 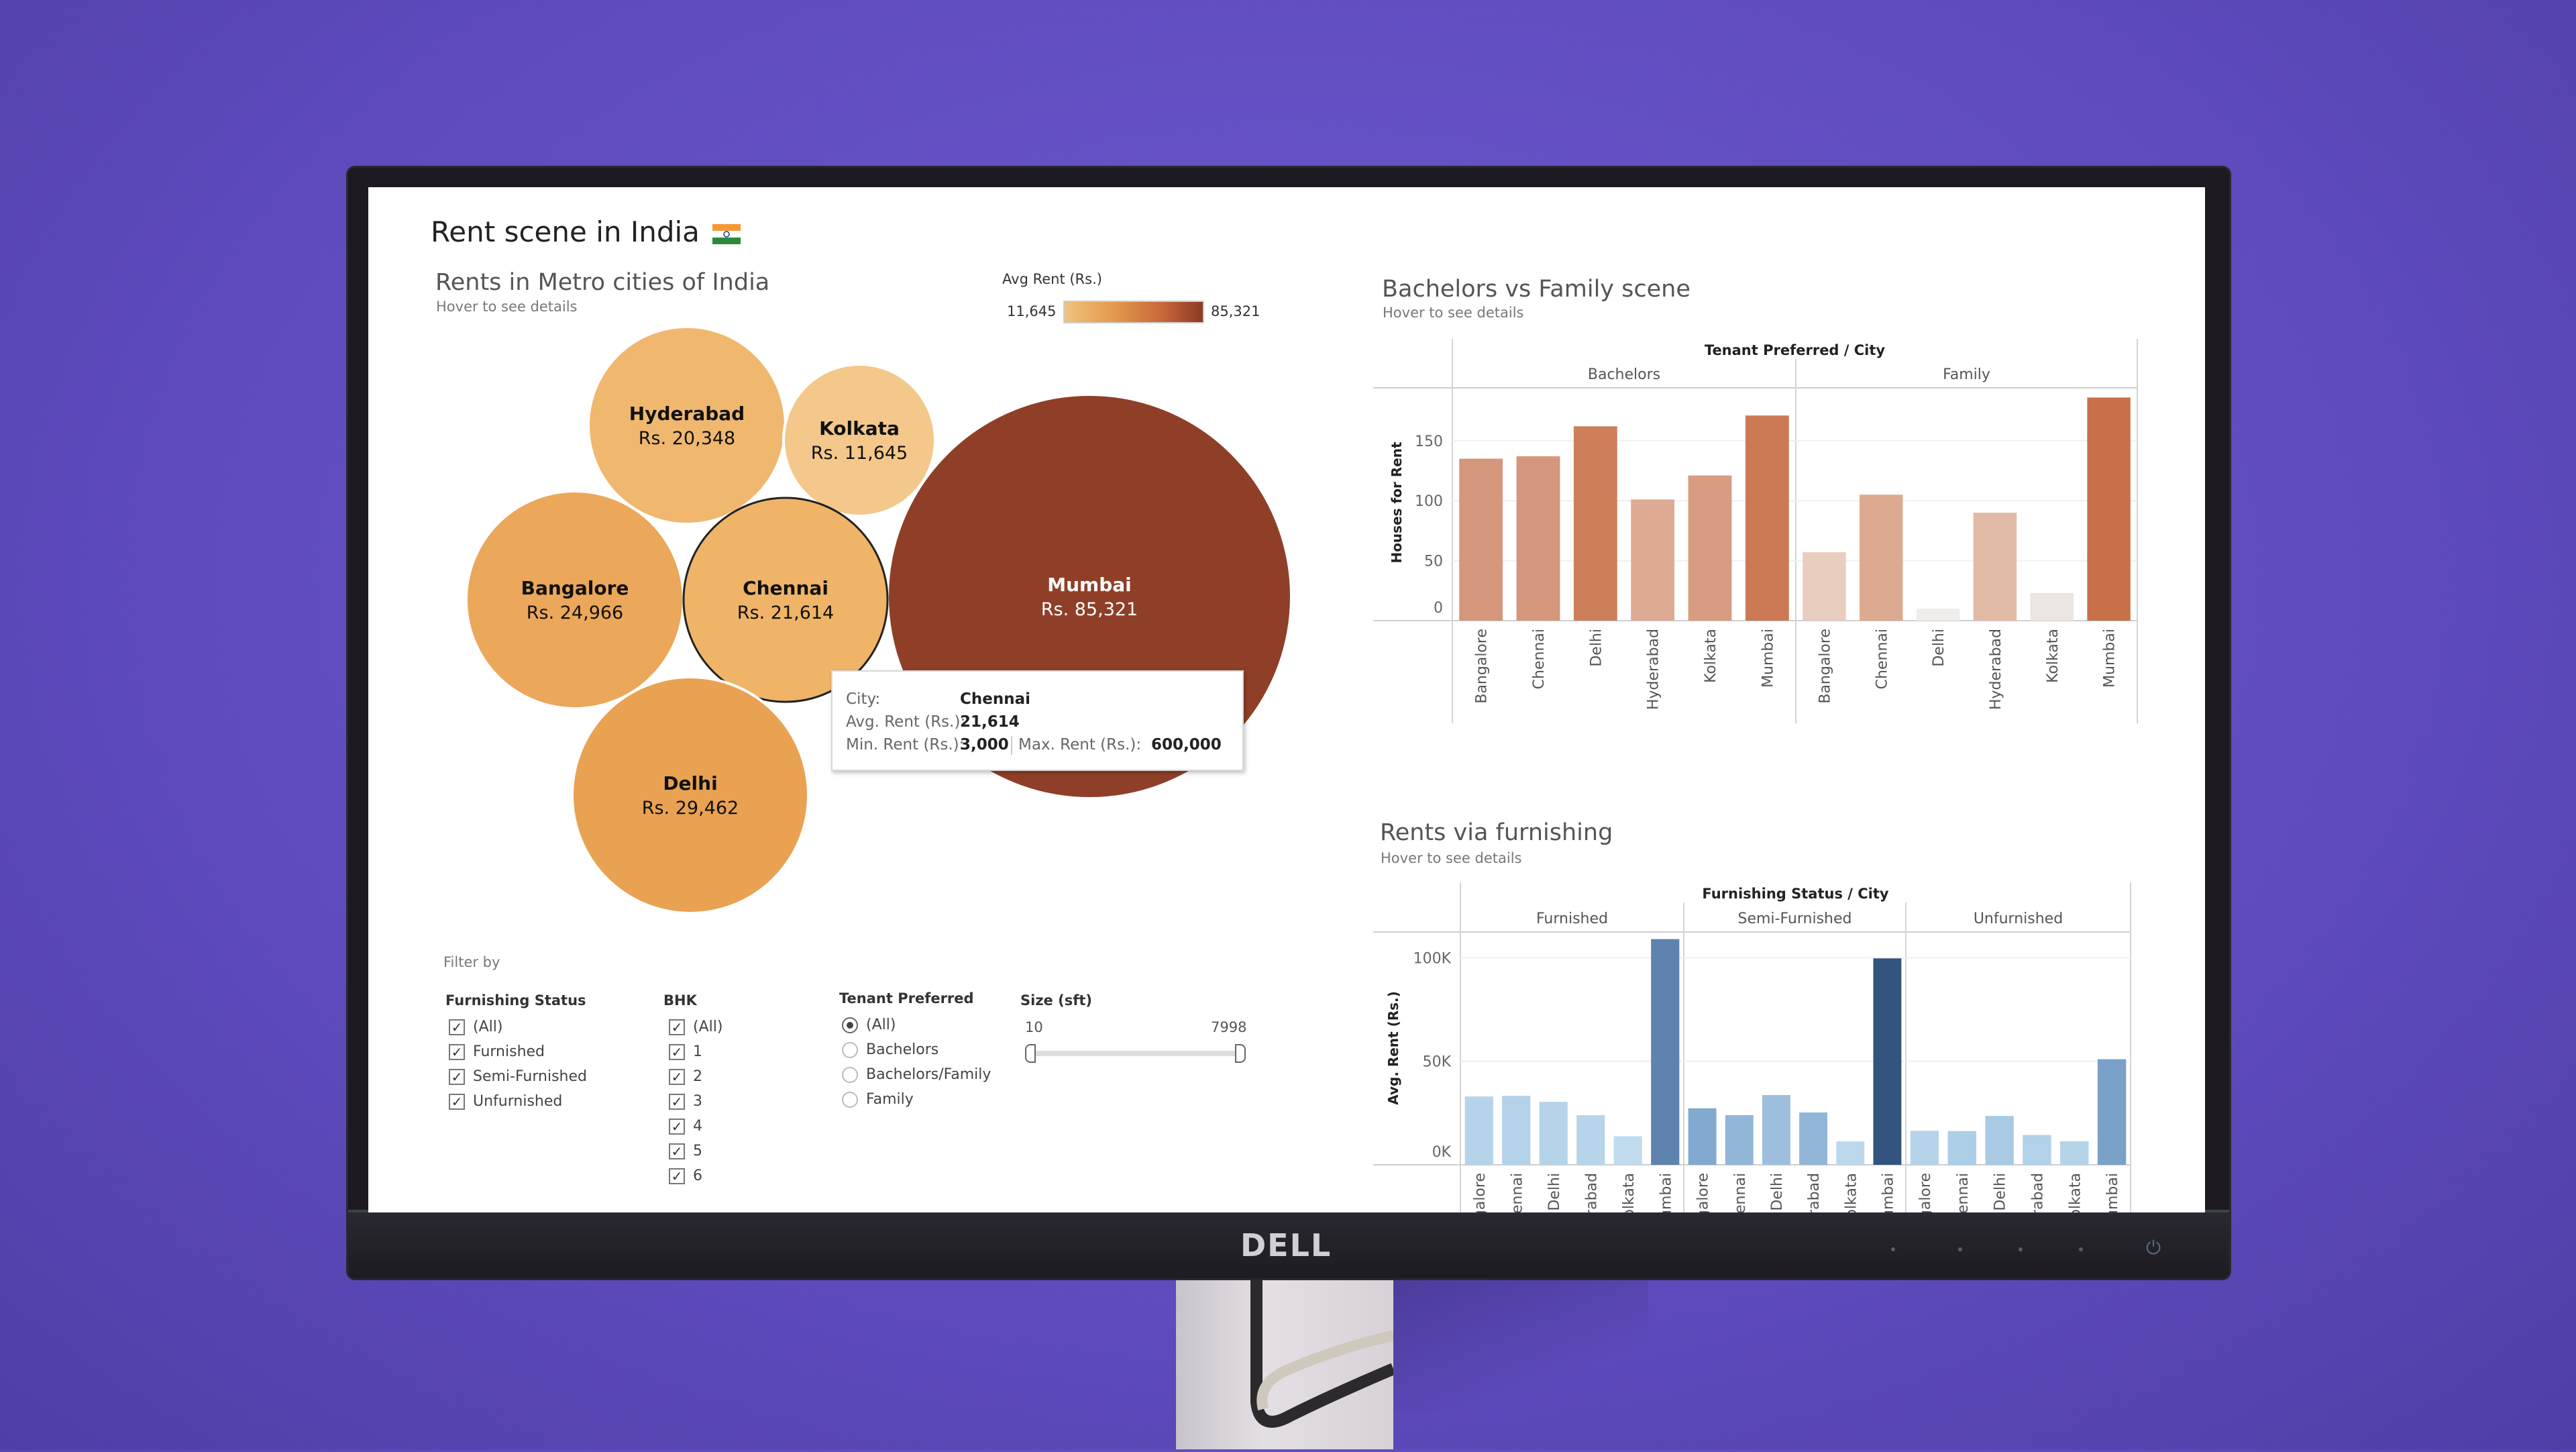 What do you see at coordinates (1665, 1052) in the screenshot?
I see `bar-furnished-mumbai` at bounding box center [1665, 1052].